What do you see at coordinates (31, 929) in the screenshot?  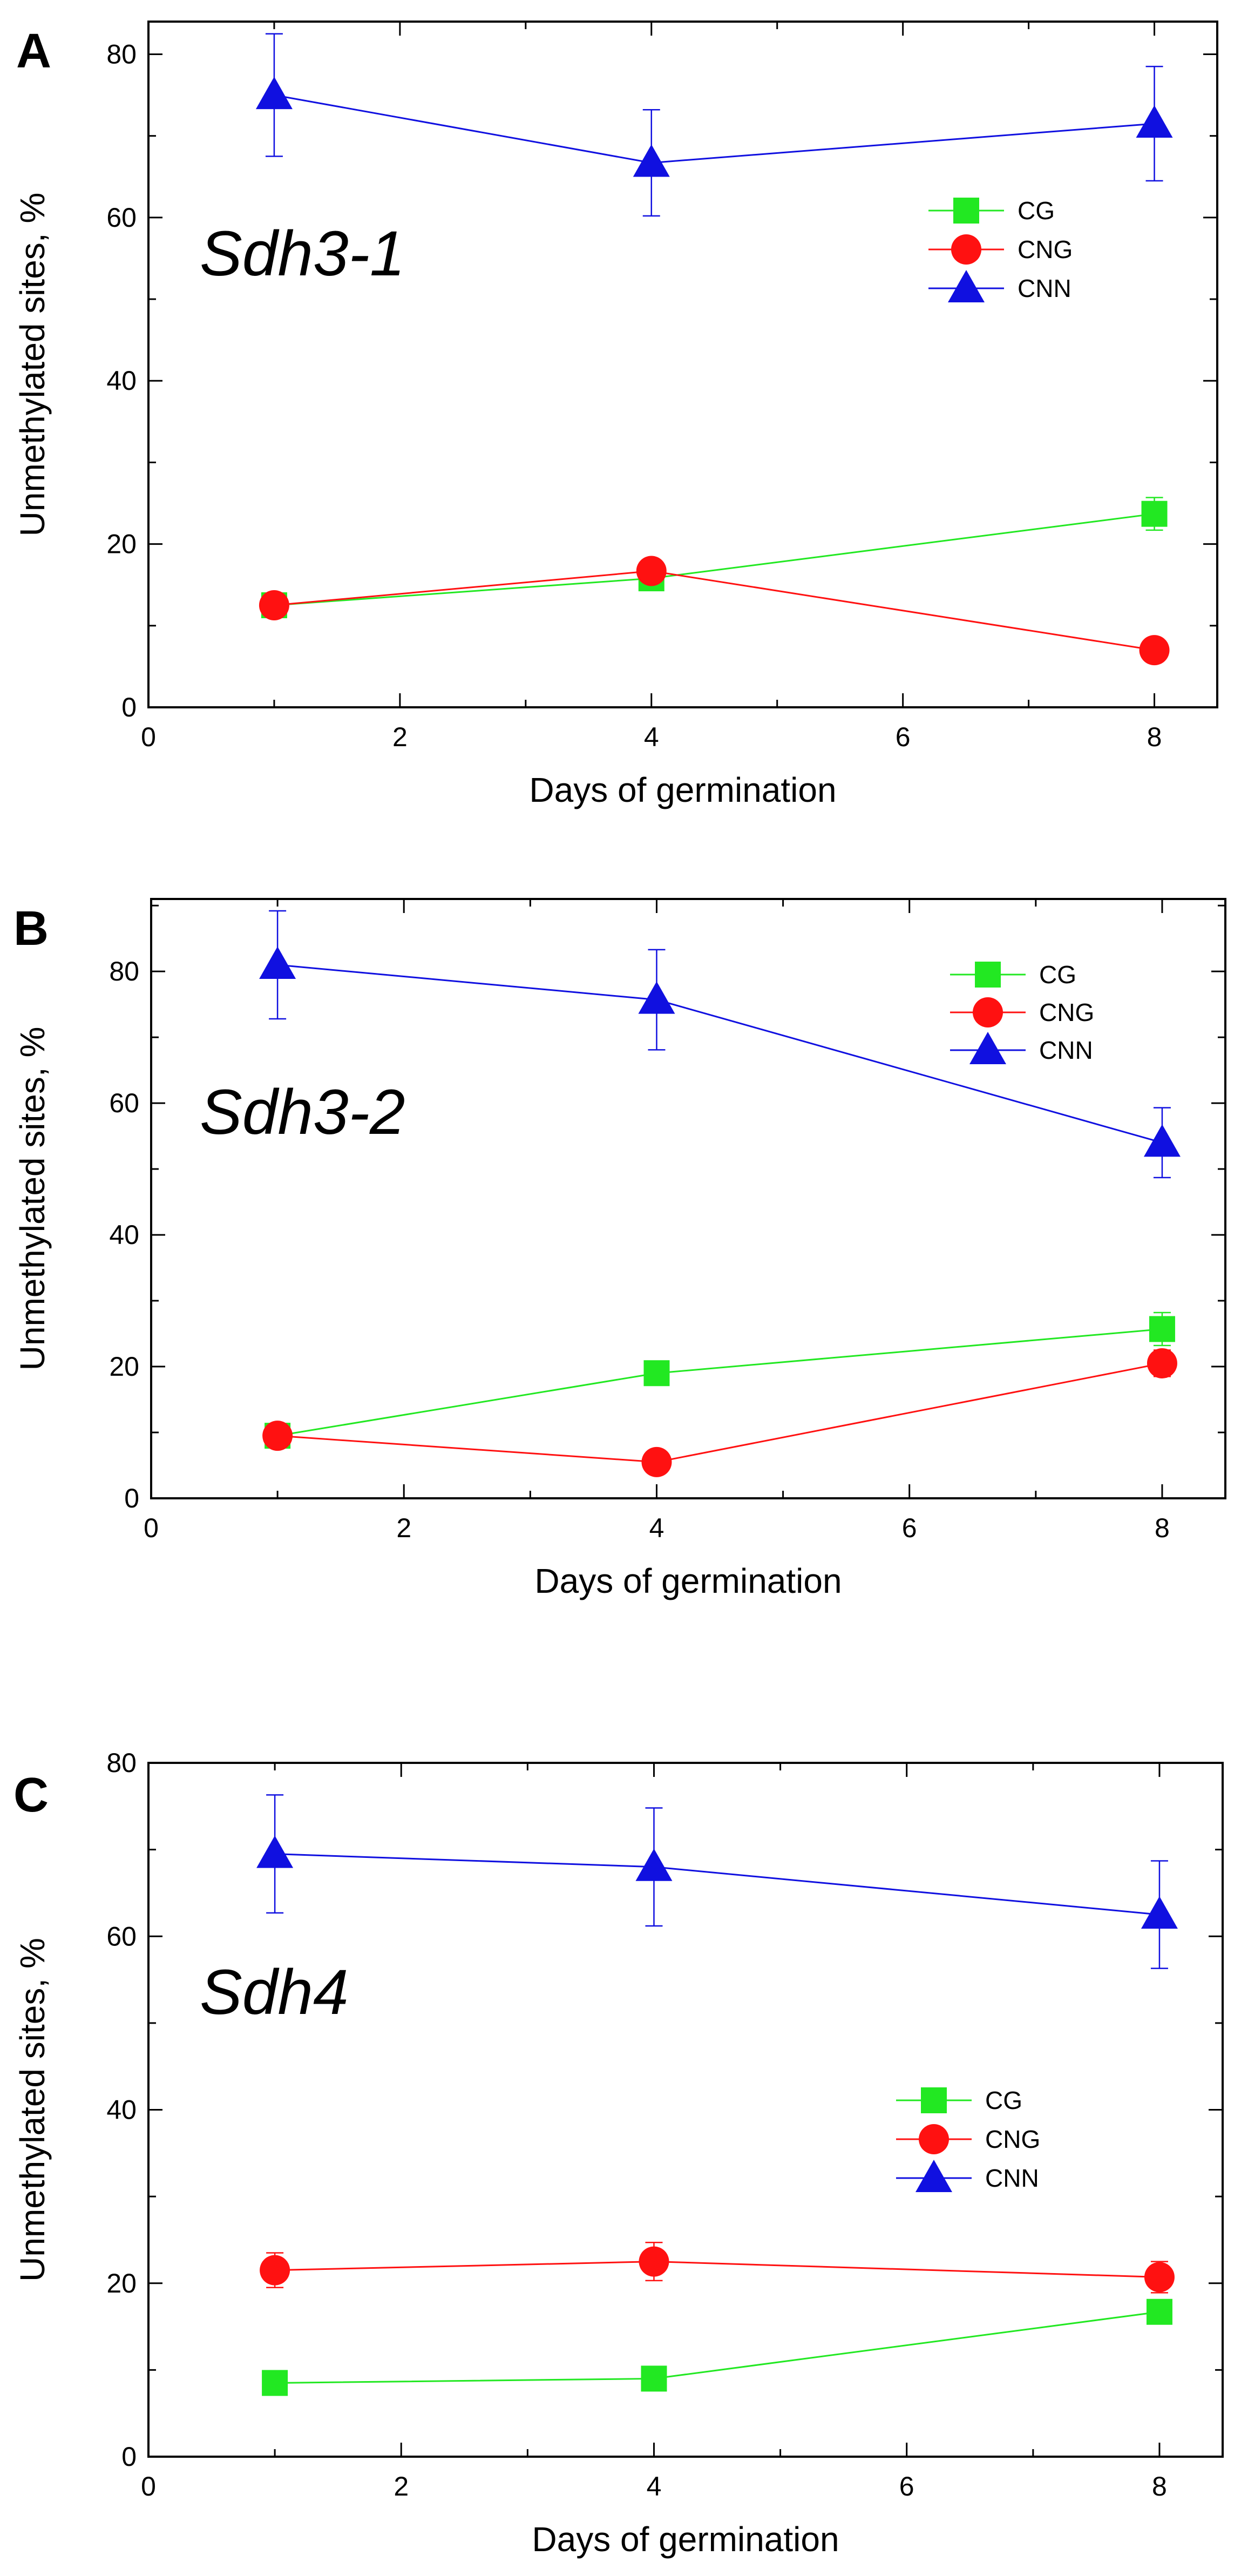 I see `panel-letter: B` at bounding box center [31, 929].